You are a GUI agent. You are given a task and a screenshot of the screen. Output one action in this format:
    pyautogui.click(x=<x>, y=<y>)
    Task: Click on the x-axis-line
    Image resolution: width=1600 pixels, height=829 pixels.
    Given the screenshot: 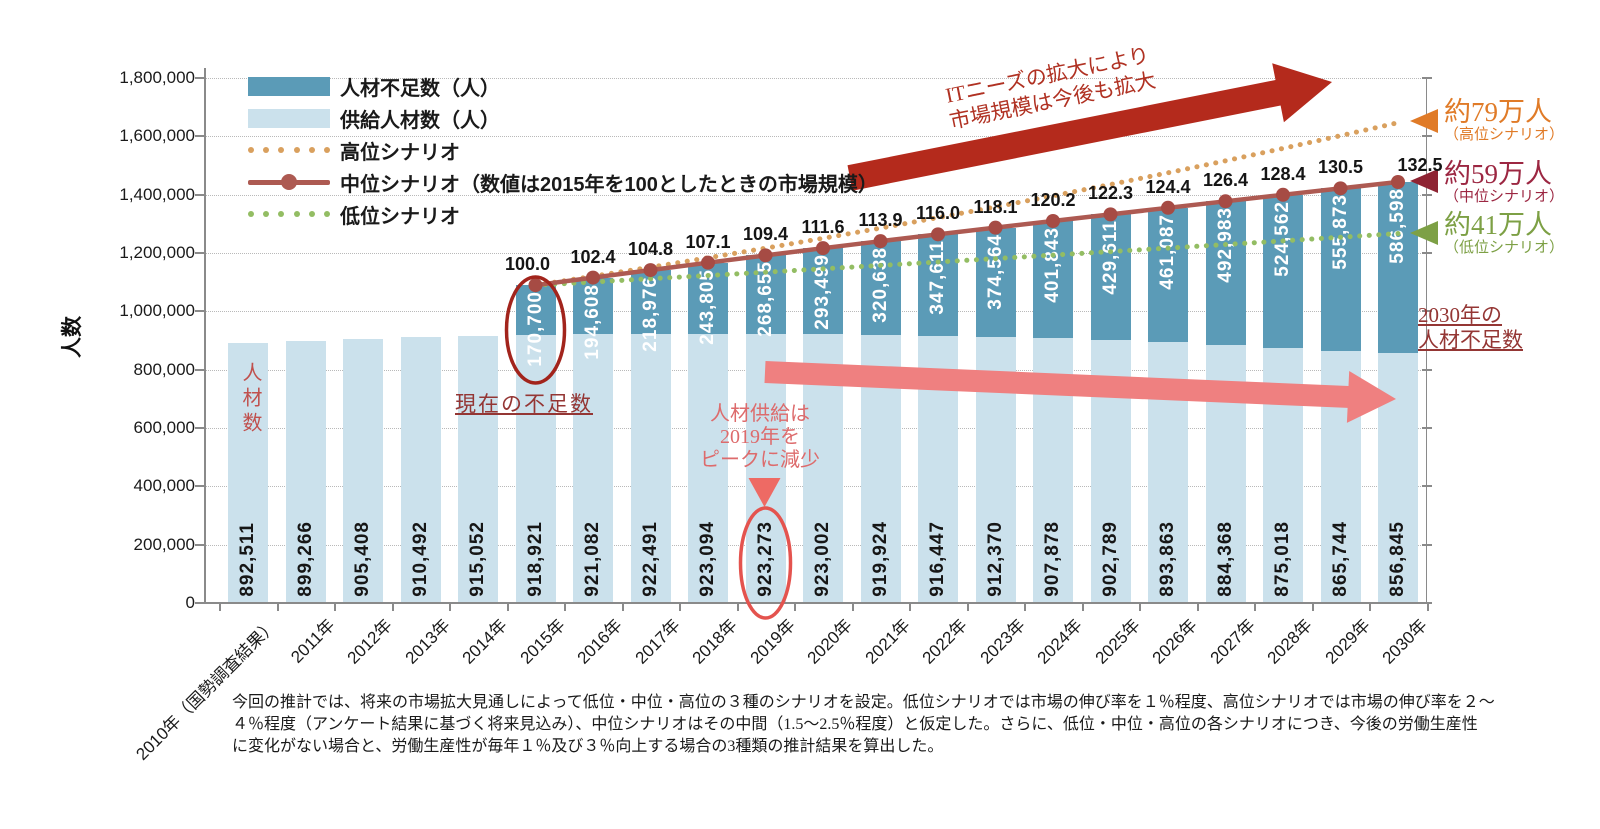 What is the action you would take?
    pyautogui.click(x=816, y=603)
    